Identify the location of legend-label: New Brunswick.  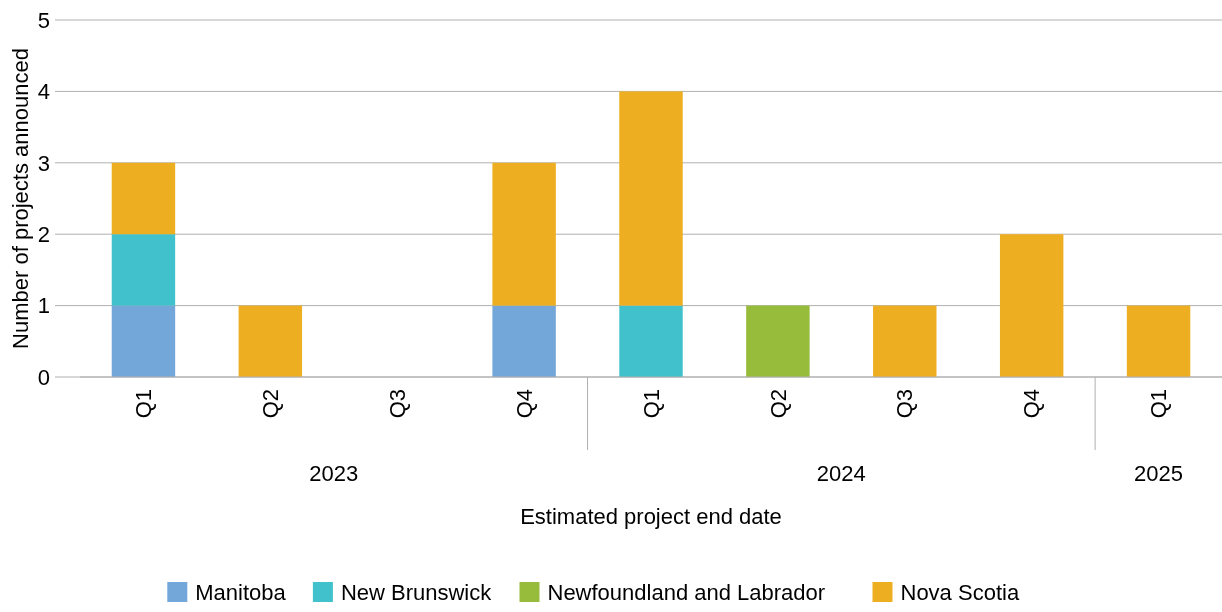
(416, 592).